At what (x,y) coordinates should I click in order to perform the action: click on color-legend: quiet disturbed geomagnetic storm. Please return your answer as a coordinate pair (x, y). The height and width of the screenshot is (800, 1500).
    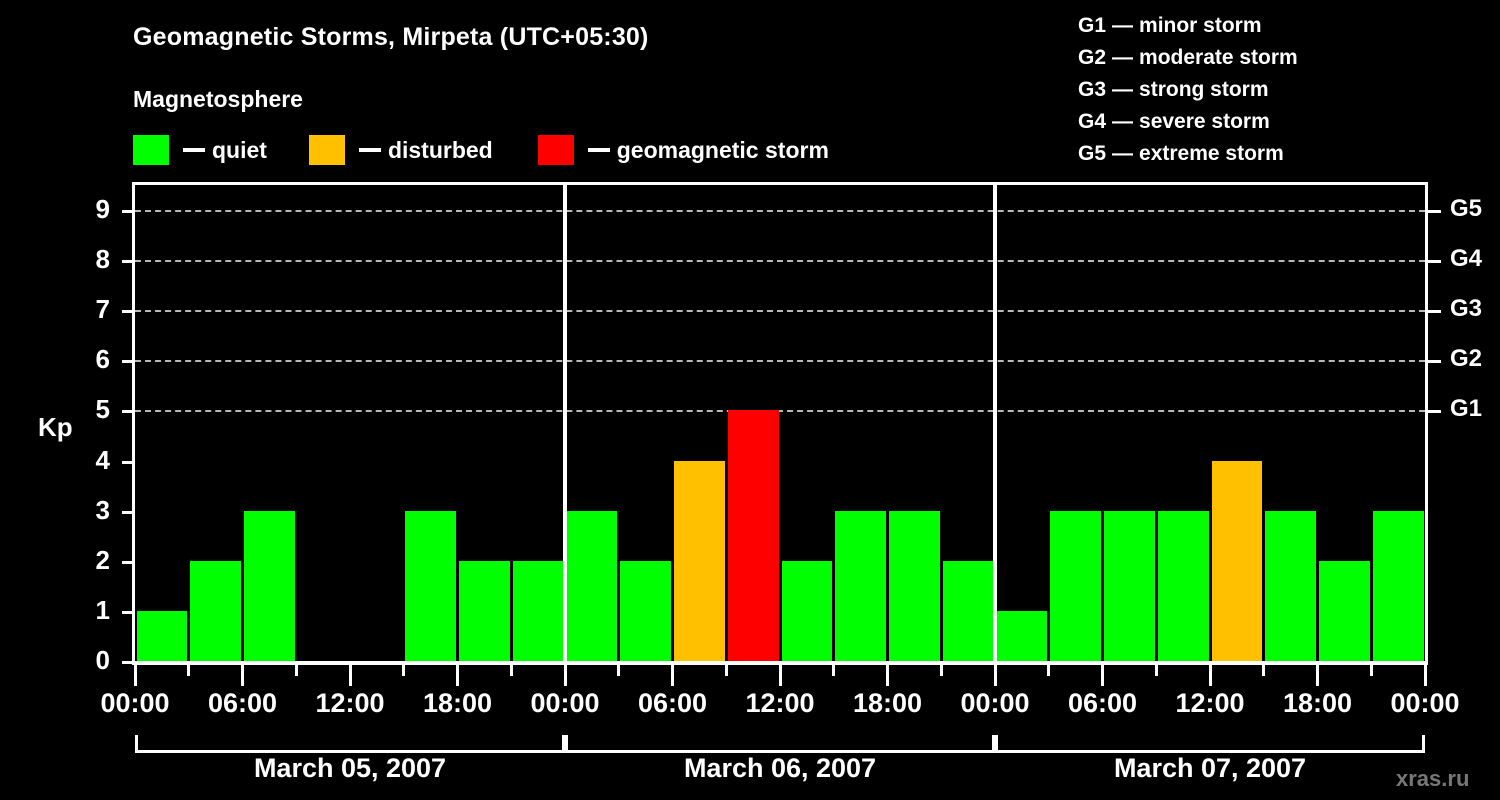
    Looking at the image, I should click on (481, 150).